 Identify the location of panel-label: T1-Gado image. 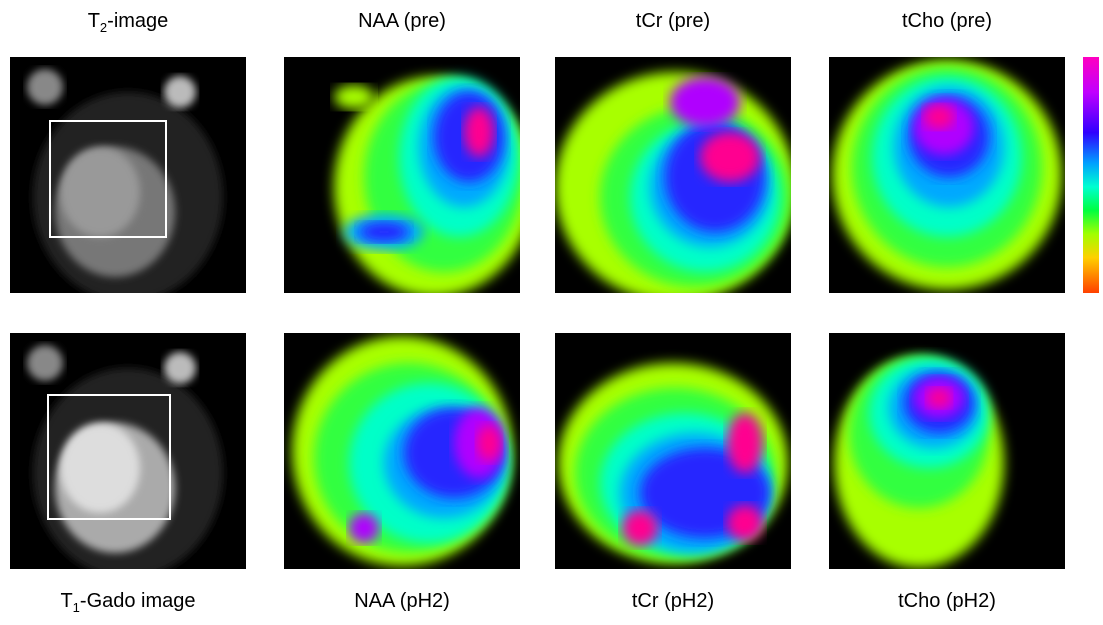
(128, 602).